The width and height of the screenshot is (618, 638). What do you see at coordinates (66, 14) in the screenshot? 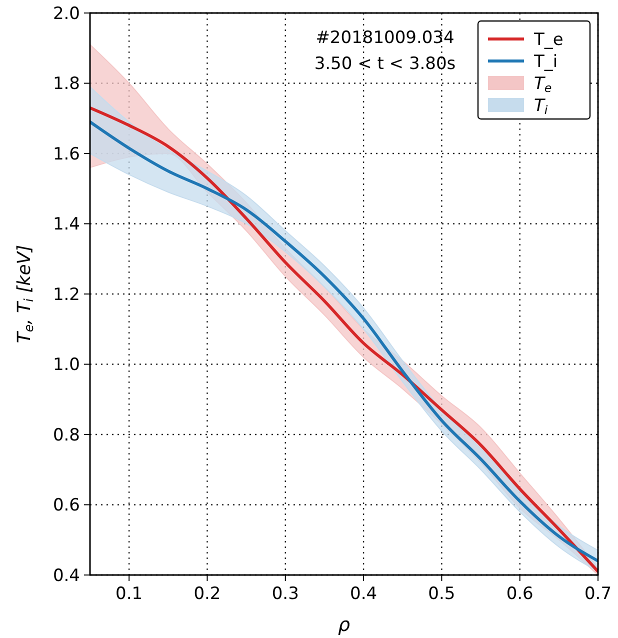
I see `y-tick-label: 2.0` at bounding box center [66, 14].